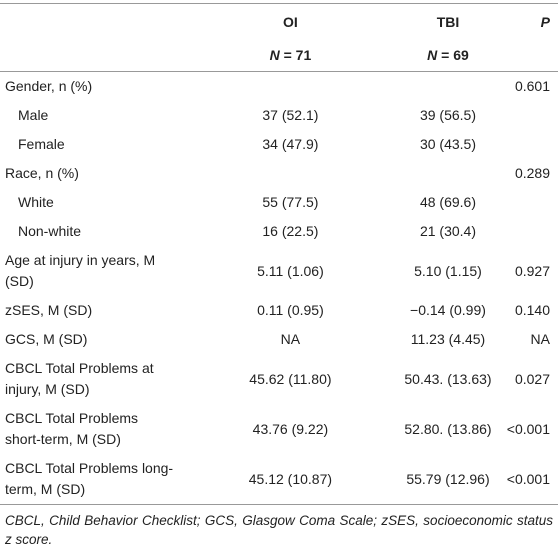 The height and width of the screenshot is (549, 558). Describe the element at coordinates (290, 310) in the screenshot. I see `cell: 0.11 (0.95)` at that location.